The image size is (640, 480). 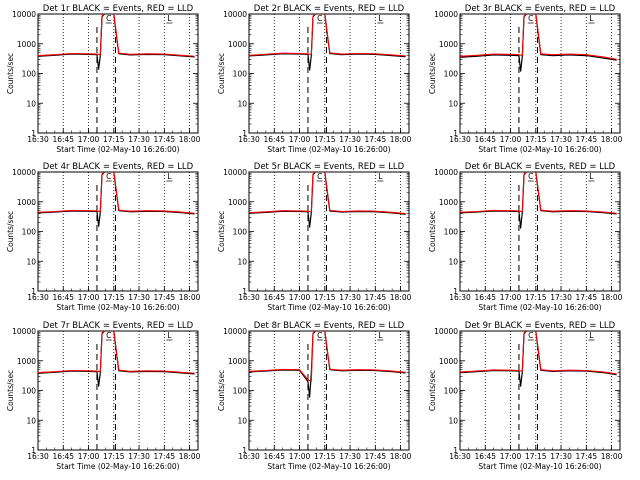 I want to click on chart-title: Det 7r BLACK = Events, RED = LLD, so click(x=118, y=326).